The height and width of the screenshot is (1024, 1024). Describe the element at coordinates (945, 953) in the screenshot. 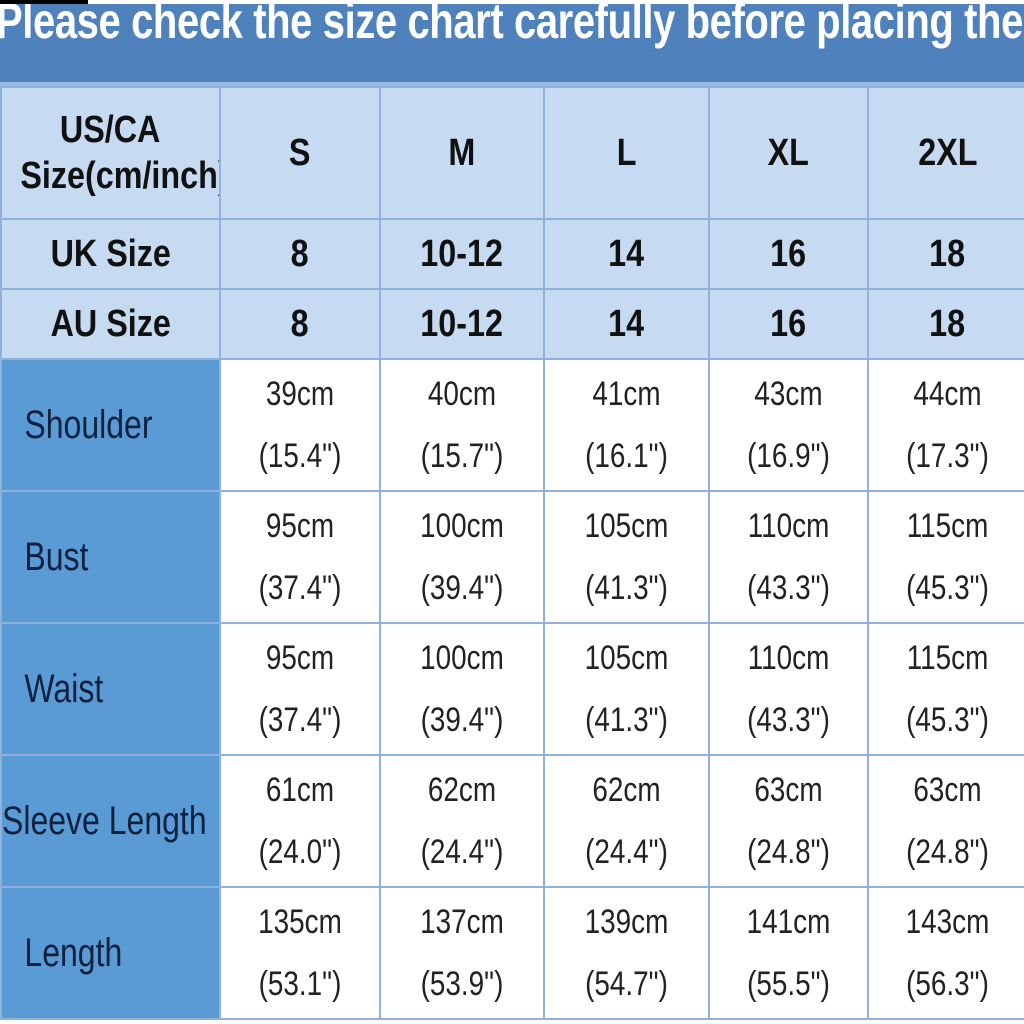

I see `measurement-cell: 143cm (56.3")` at that location.